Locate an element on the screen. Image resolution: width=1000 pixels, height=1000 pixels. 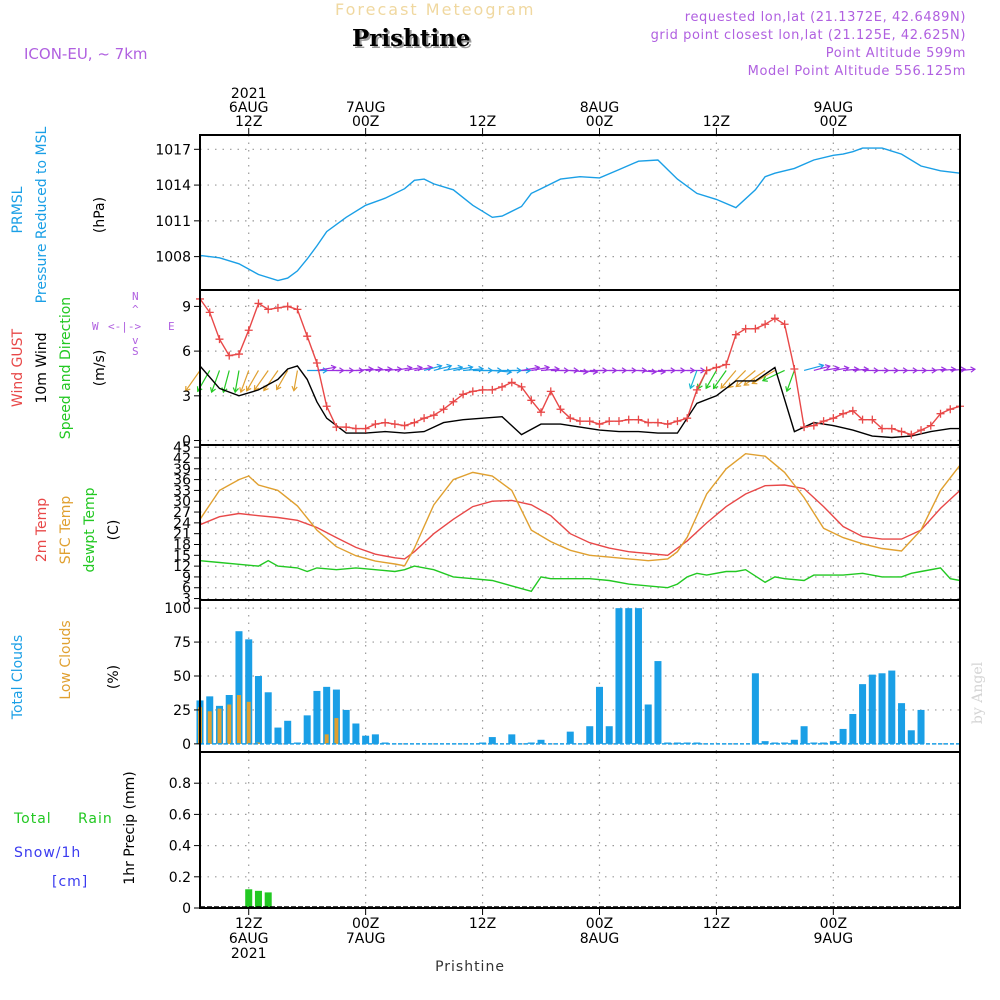
clouds-ytick-label: 0 is located at coordinates (186, 745).